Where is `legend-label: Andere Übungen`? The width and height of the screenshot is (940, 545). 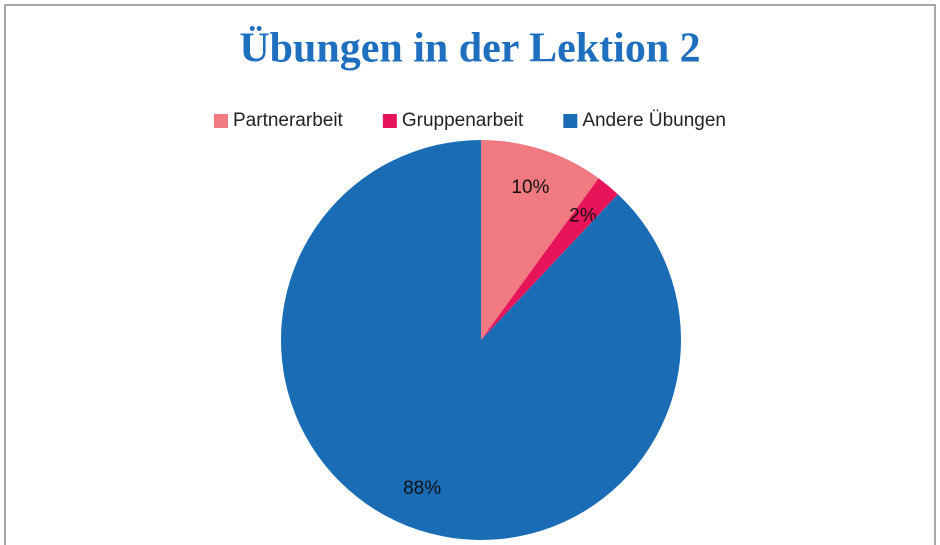
legend-label: Andere Übungen is located at coordinates (654, 120).